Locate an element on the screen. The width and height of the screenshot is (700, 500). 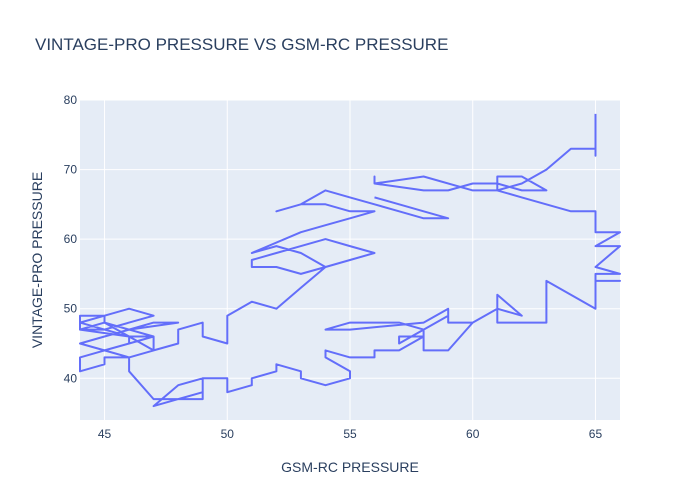
x-tick-label: 55 is located at coordinates (350, 434).